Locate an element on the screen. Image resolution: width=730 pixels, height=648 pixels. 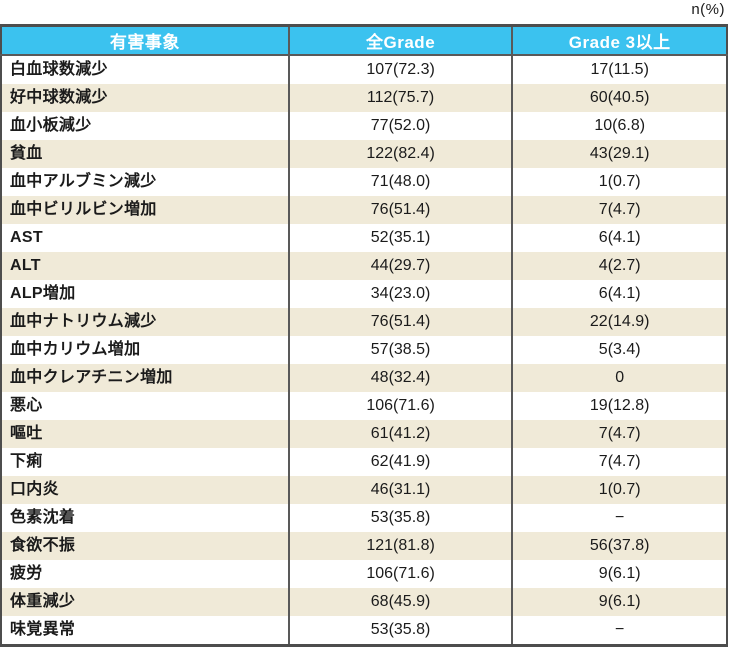
table-row: 血中クレアチニン増加 48(32.4) 0 is located at coordinates (364, 378).